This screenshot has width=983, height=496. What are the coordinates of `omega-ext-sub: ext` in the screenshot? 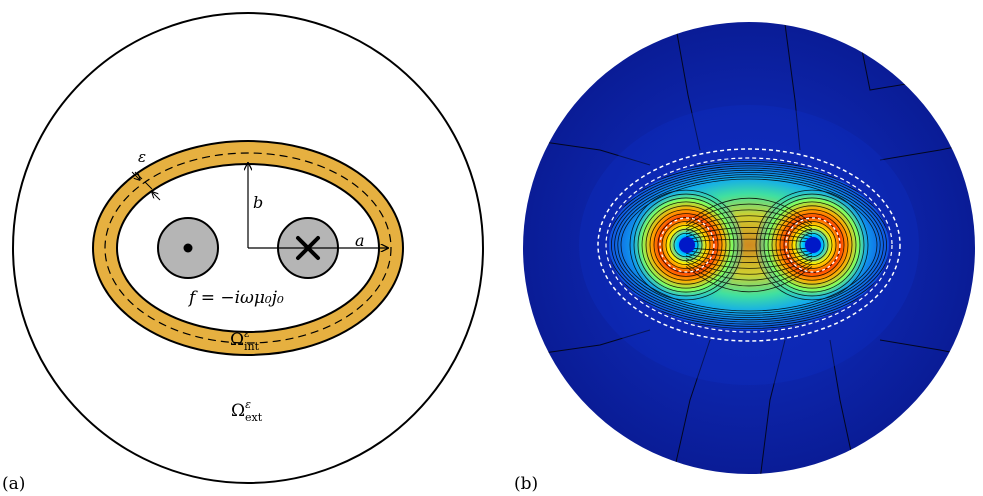 It's located at (254, 417).